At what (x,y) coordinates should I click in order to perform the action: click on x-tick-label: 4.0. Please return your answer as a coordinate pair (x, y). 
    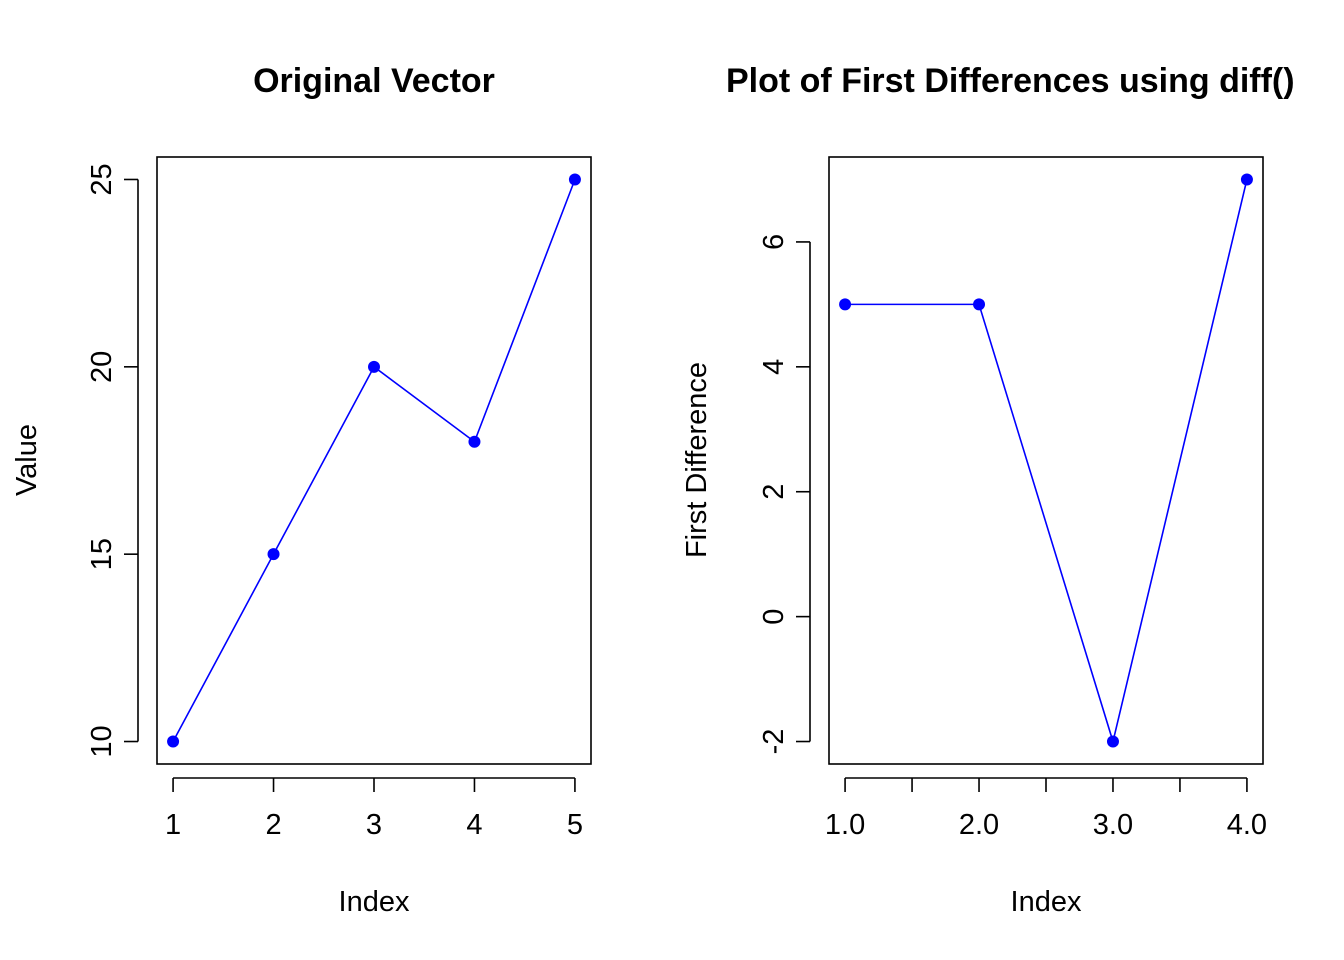
    Looking at the image, I should click on (1247, 825).